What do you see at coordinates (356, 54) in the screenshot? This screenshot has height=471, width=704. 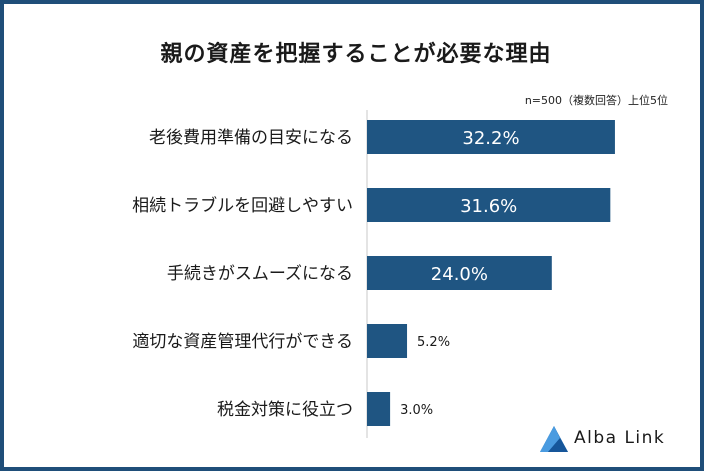 I see `chart-title: 親の資産を把握することが必要な理由` at bounding box center [356, 54].